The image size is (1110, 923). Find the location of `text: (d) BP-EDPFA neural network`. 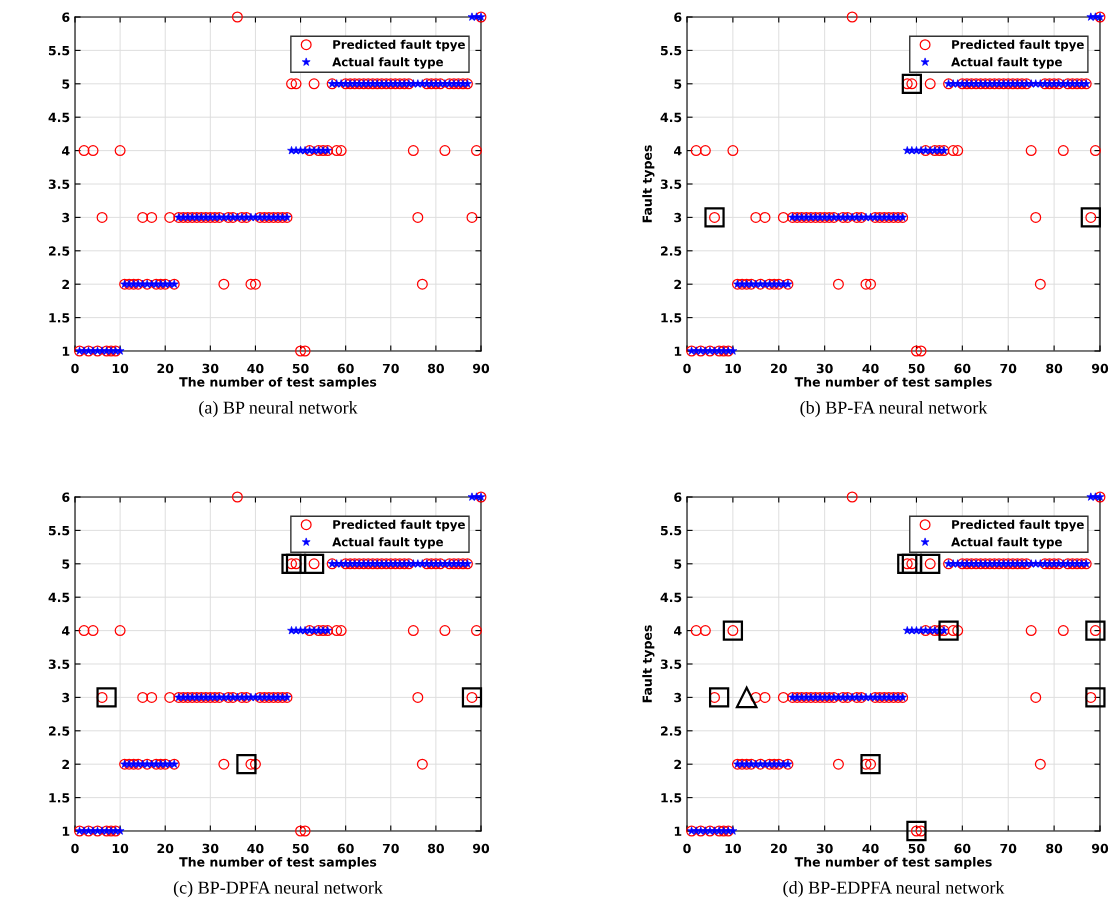

text: (d) BP-EDPFA neural network is located at coordinates (894, 889).